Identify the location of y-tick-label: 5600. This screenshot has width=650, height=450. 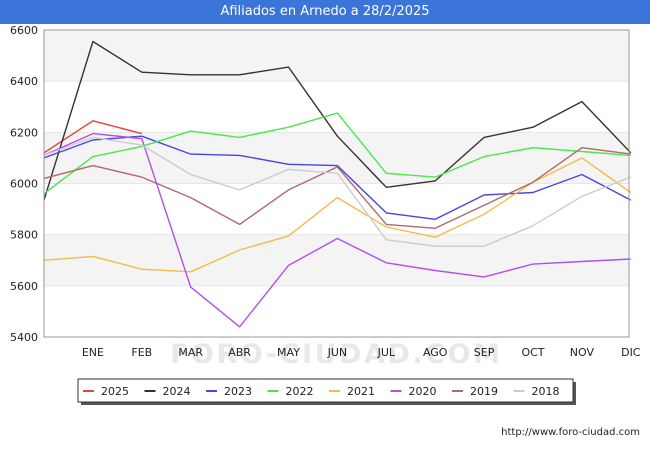
(24, 286).